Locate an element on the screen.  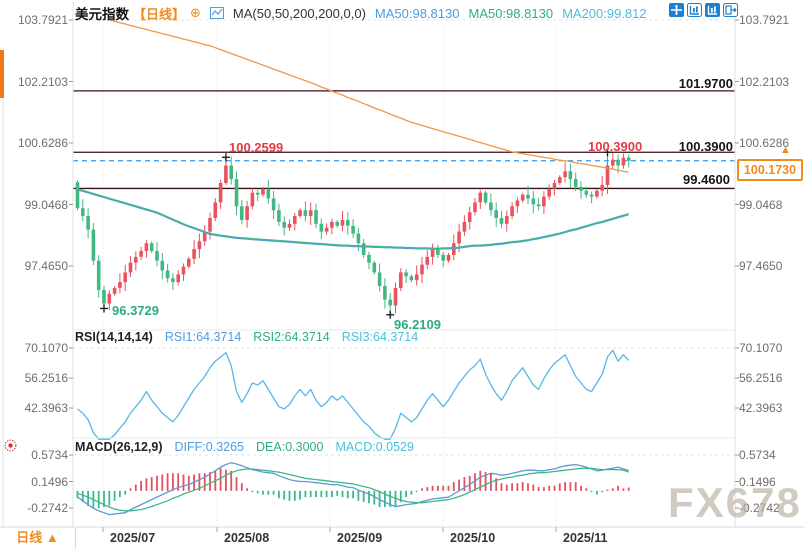
date-label: 2025/11 is located at coordinates (585, 538).